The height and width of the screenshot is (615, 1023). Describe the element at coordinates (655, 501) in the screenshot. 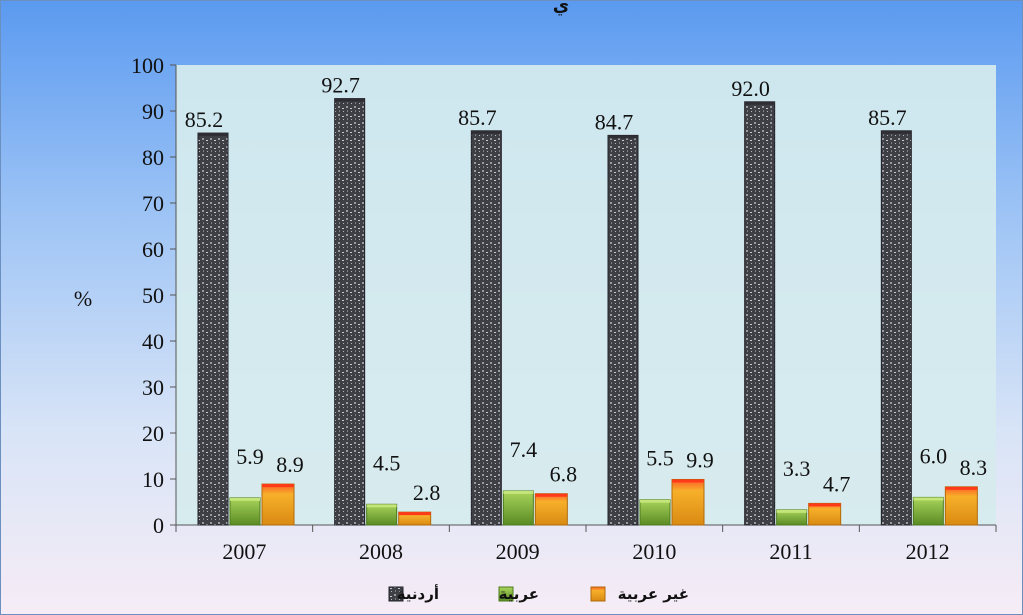

I see `bar-top-arab-2010` at that location.